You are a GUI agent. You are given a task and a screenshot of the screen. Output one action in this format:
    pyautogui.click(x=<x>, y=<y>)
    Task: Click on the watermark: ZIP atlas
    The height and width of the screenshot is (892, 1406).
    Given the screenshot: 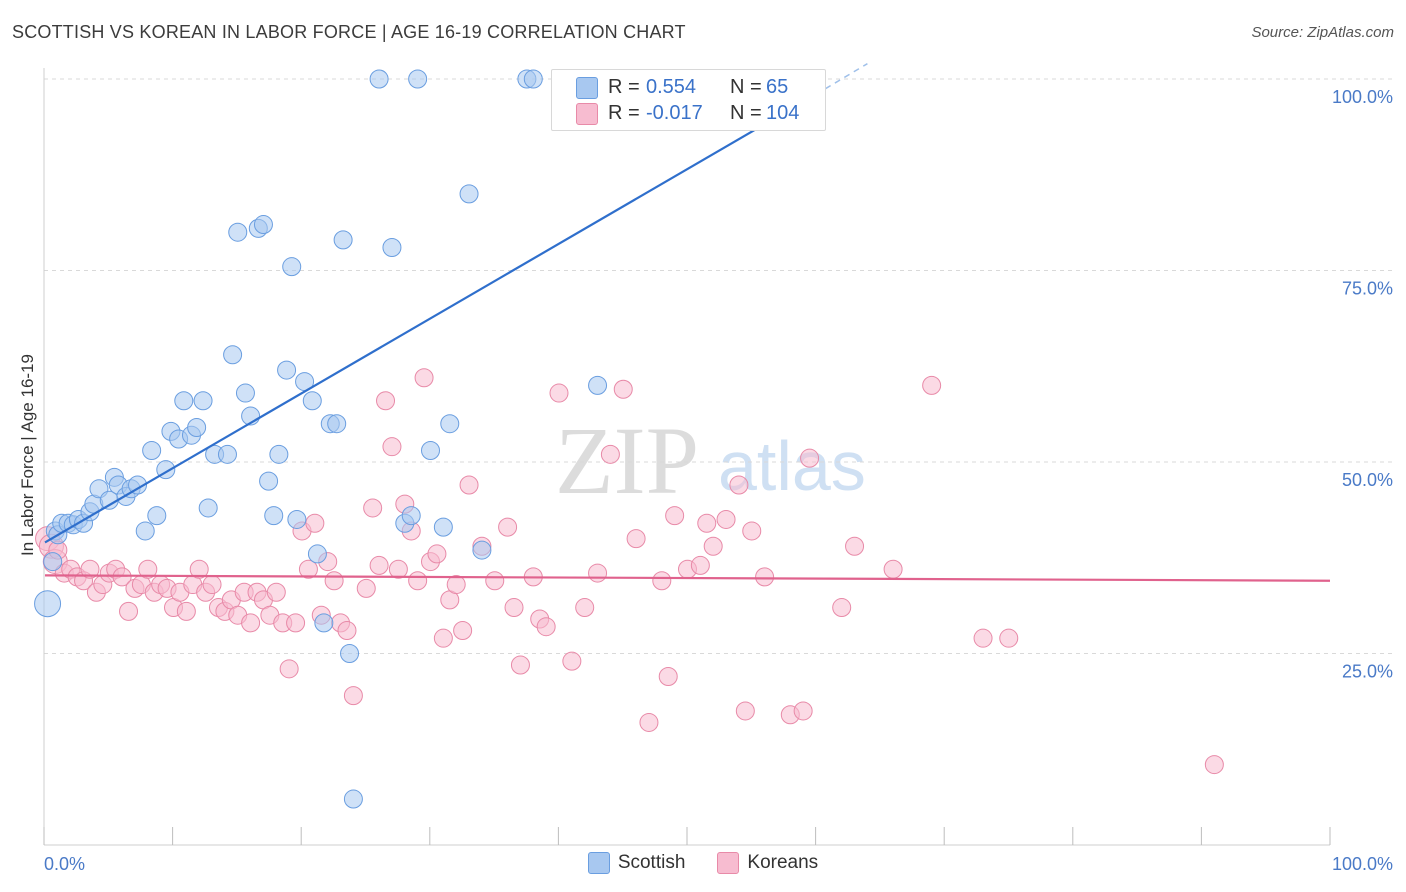 What is the action you would take?
    pyautogui.click(x=710, y=460)
    